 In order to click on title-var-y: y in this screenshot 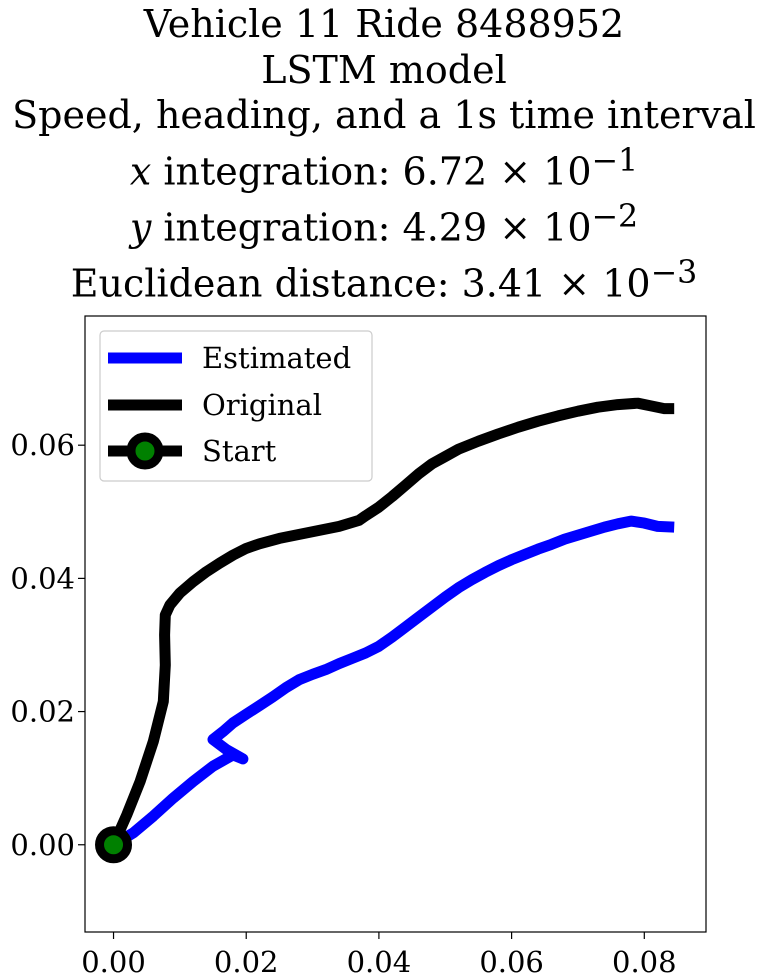, I will do `click(140, 227)`.